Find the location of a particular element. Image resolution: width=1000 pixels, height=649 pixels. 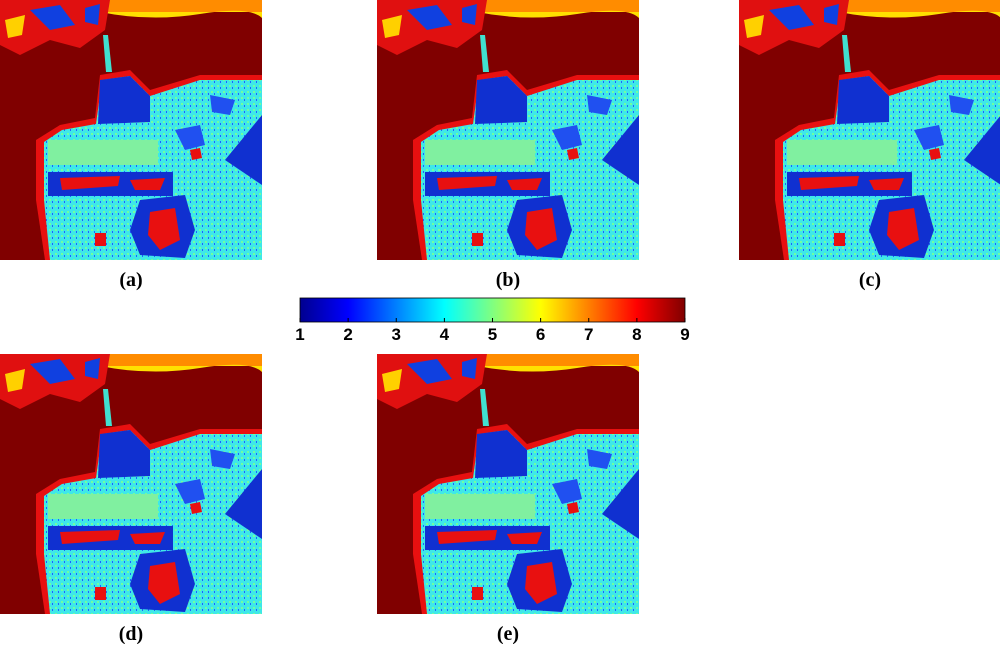

colorbar: 1 2 3 4 5 6 7 8 9 is located at coordinates (492, 320).